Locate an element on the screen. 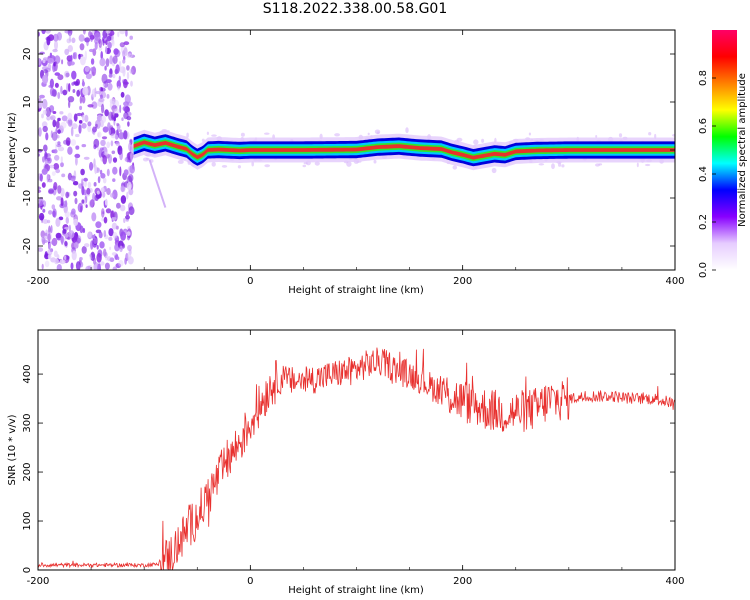 Image resolution: width=750 pixels, height=600 pixels. snr-x-axis-label: Height of straight line (km) is located at coordinates (356, 590).